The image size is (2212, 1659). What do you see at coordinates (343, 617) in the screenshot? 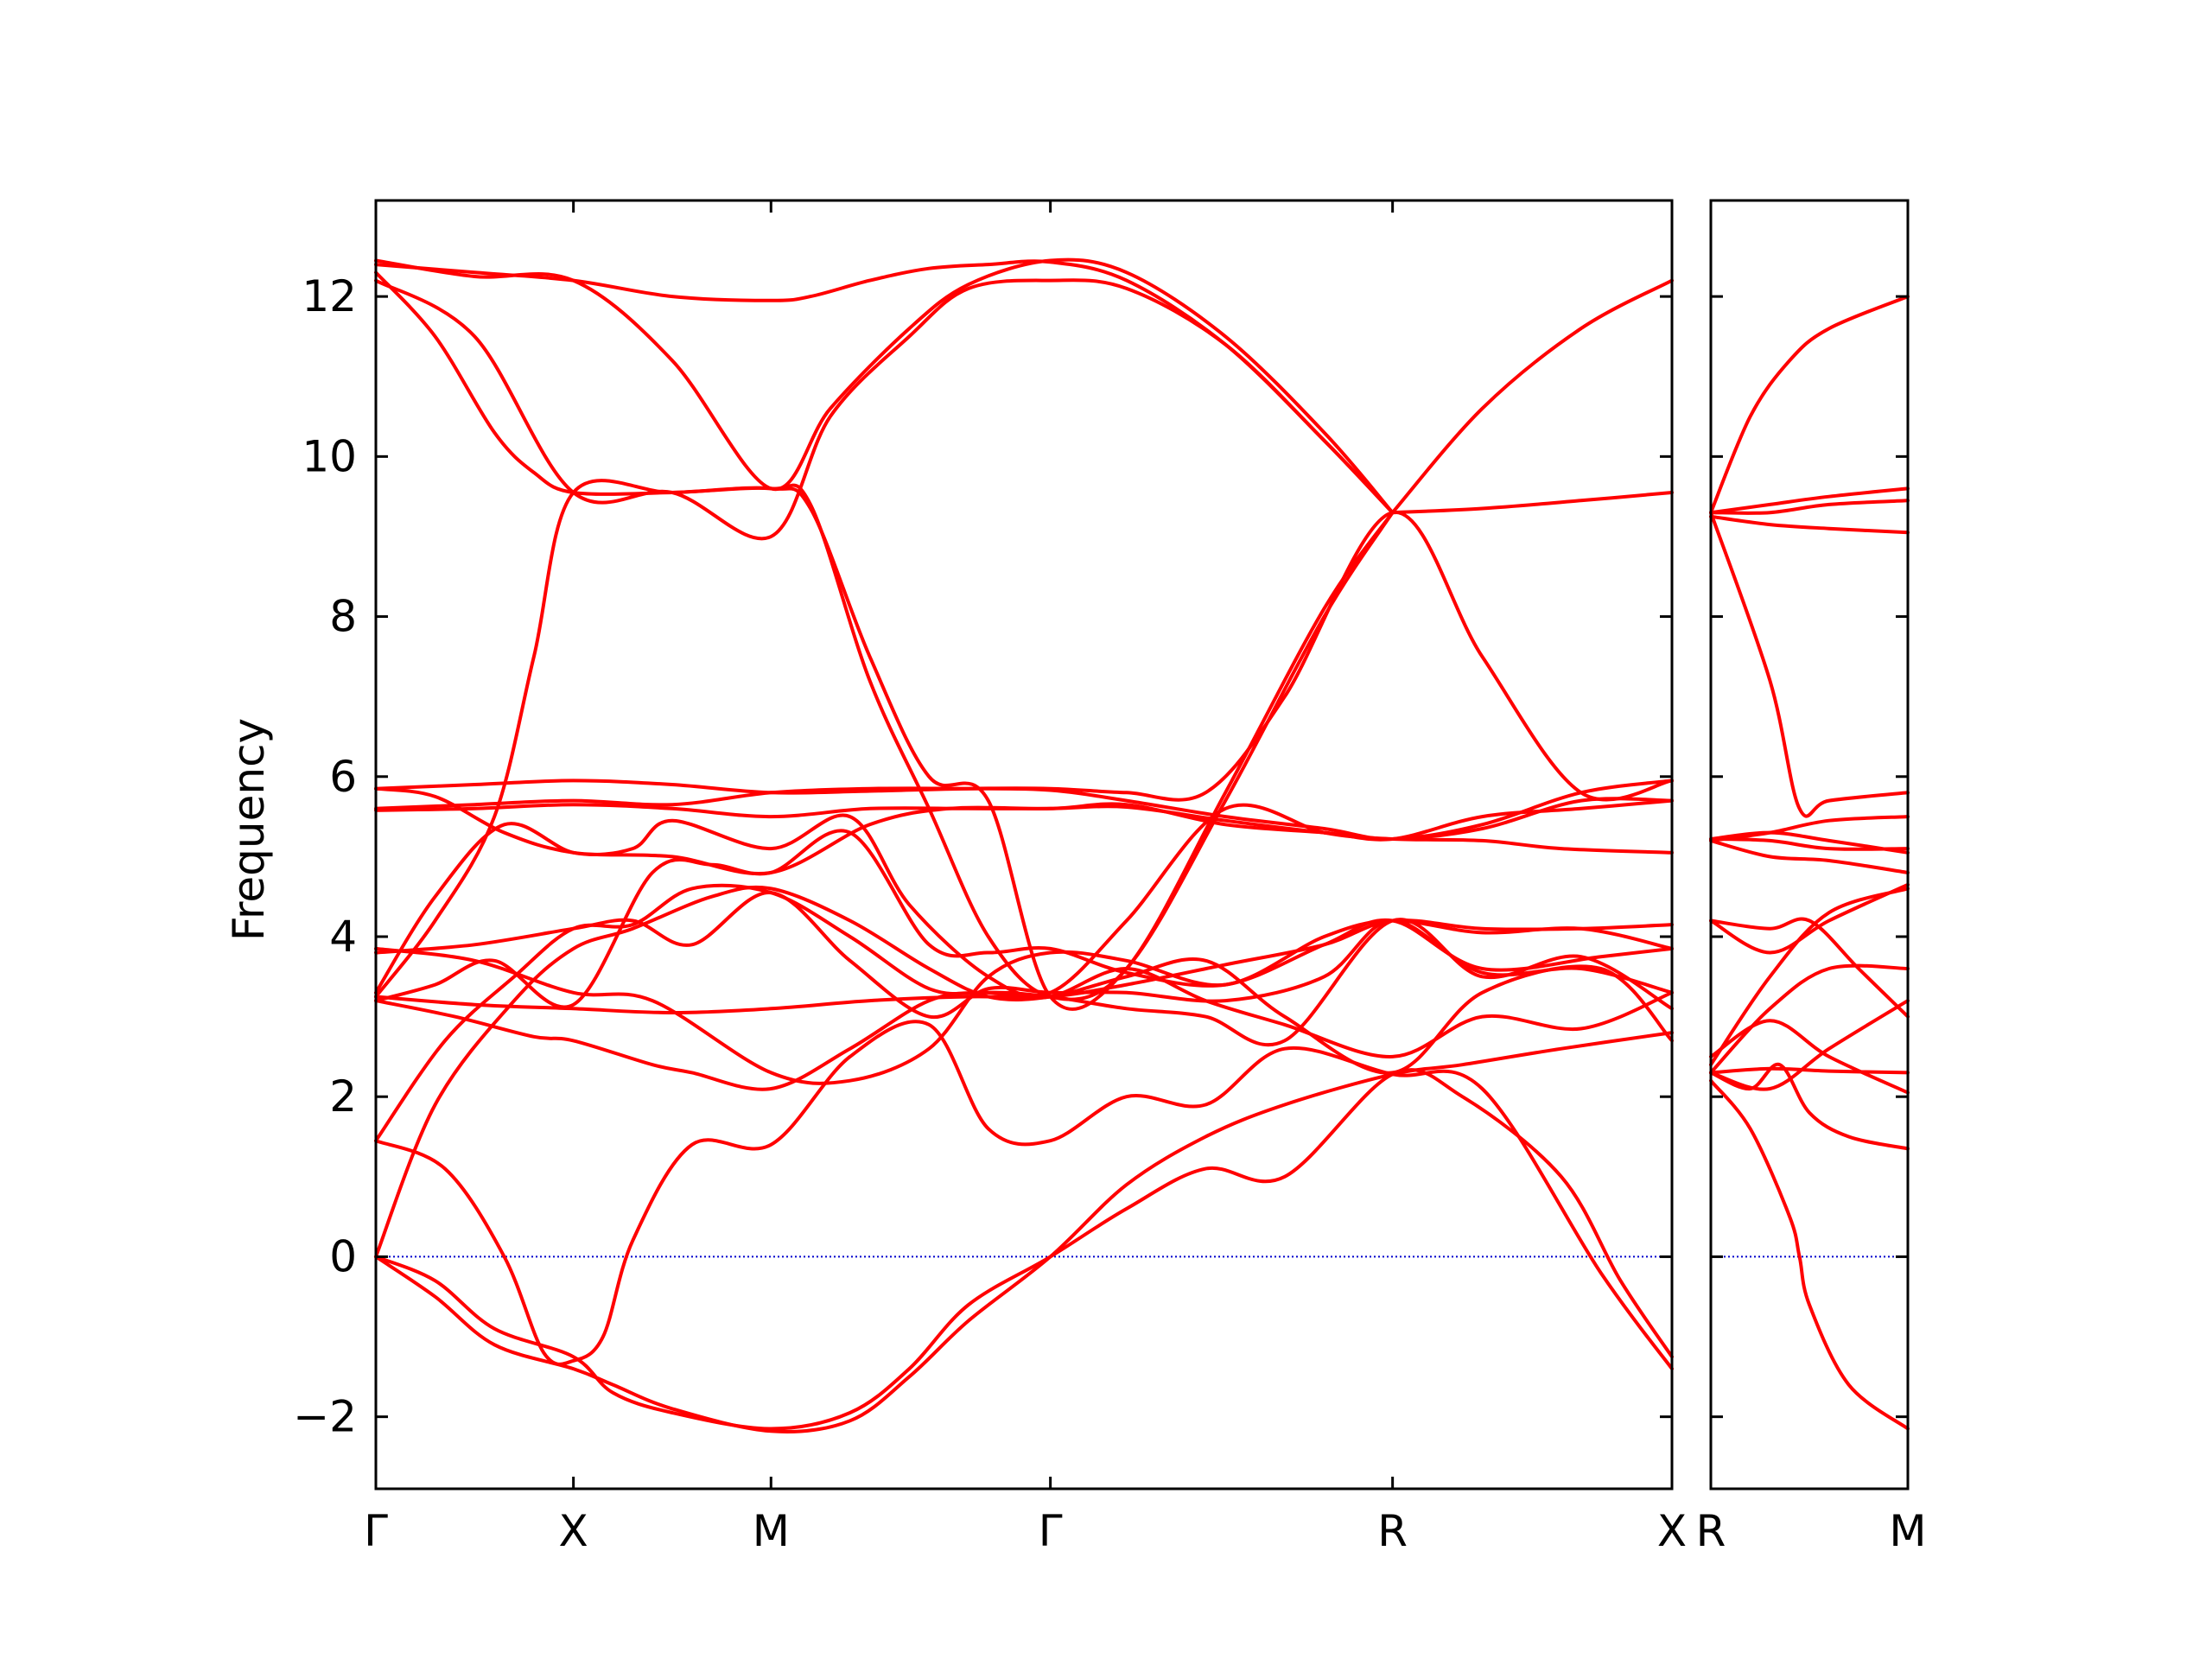
I see `y-tick-label: 8` at bounding box center [343, 617].